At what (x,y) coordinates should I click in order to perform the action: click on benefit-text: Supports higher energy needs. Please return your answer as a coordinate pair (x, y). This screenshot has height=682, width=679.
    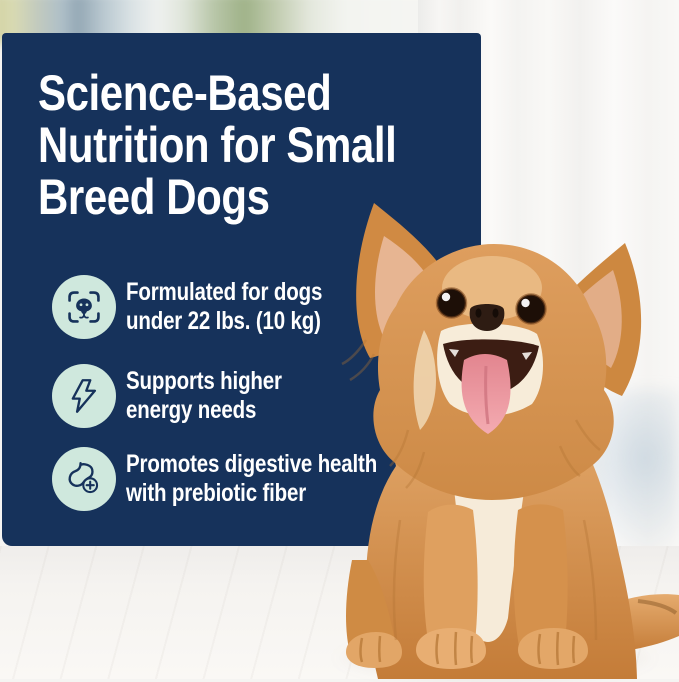
    Looking at the image, I should click on (204, 396).